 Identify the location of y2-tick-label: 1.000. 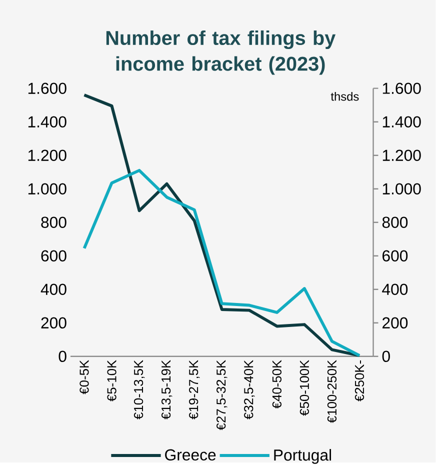
(47, 188).